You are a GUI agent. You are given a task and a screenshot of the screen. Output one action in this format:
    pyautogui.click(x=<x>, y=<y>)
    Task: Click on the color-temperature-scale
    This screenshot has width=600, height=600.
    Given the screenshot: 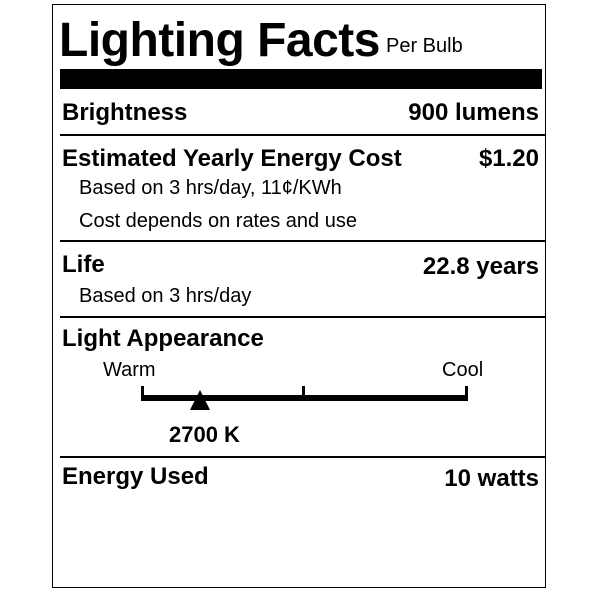 What is the action you would take?
    pyautogui.click(x=304, y=398)
    